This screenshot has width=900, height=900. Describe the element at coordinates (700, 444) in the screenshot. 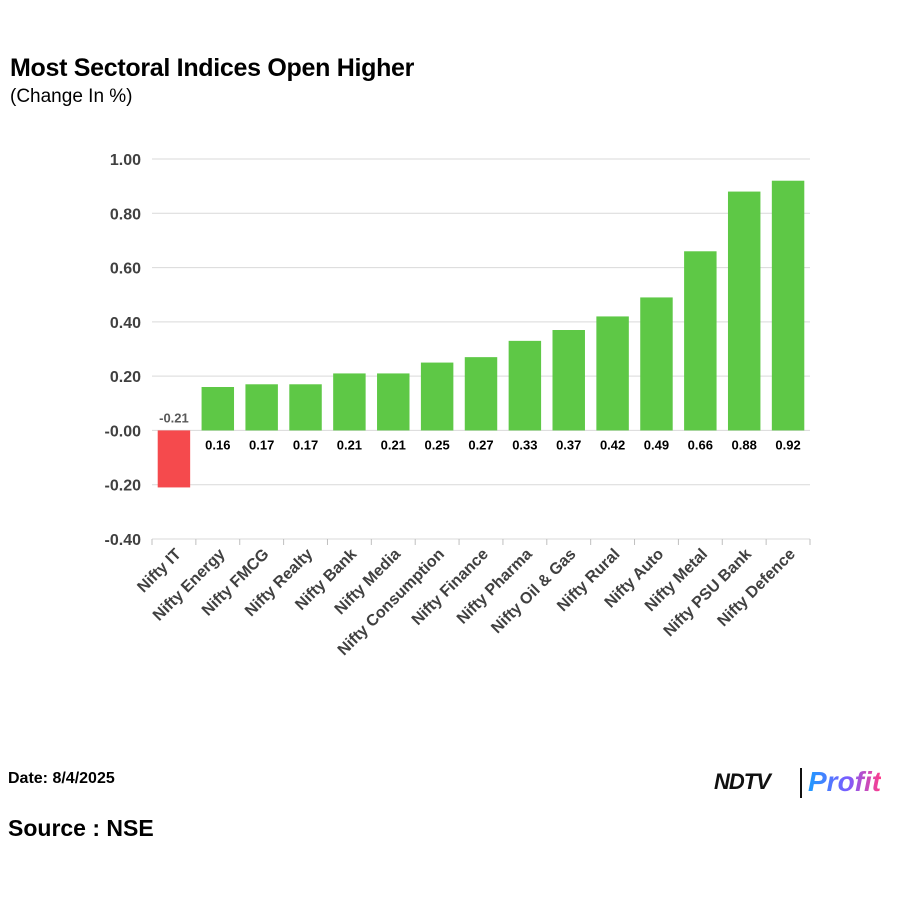

I see `data-label: 0.66` at that location.